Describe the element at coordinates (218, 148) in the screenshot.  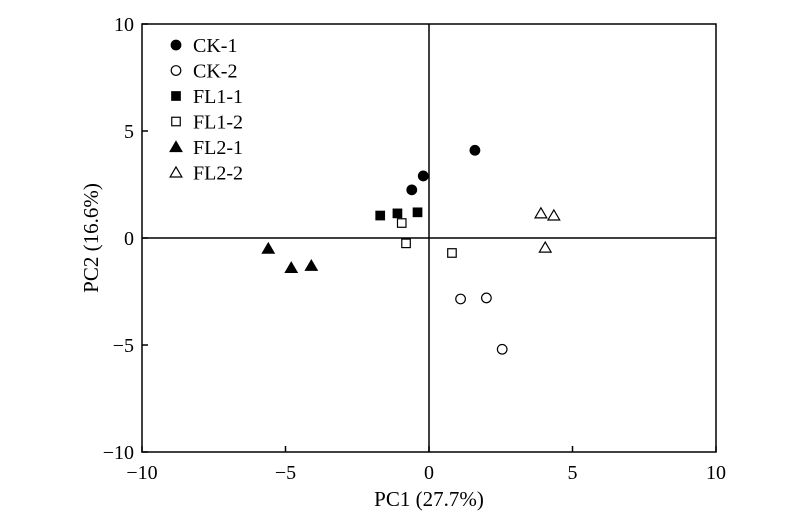
I see `legend-label-fl2-1: FL2-1` at that location.